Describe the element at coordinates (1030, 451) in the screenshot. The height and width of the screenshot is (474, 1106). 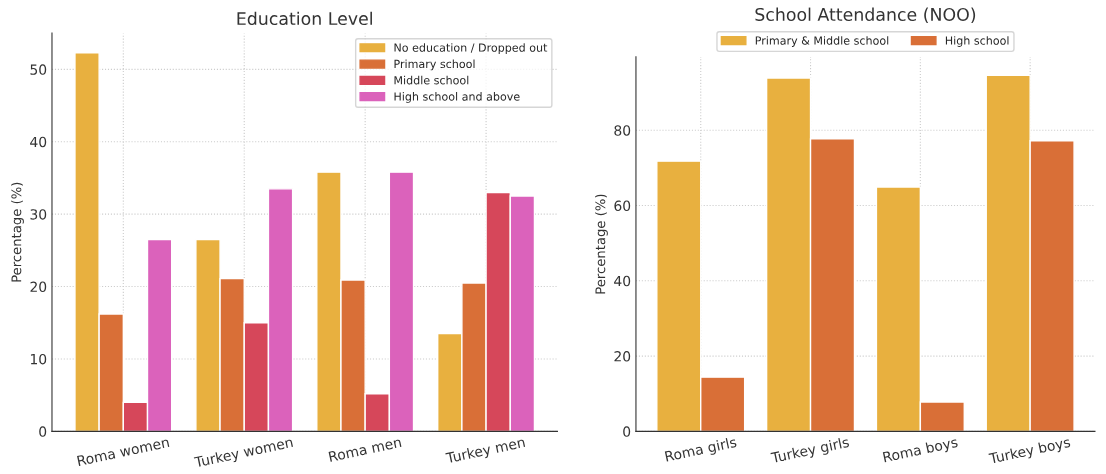
I see `x-tick-label: Turkey boys` at that location.